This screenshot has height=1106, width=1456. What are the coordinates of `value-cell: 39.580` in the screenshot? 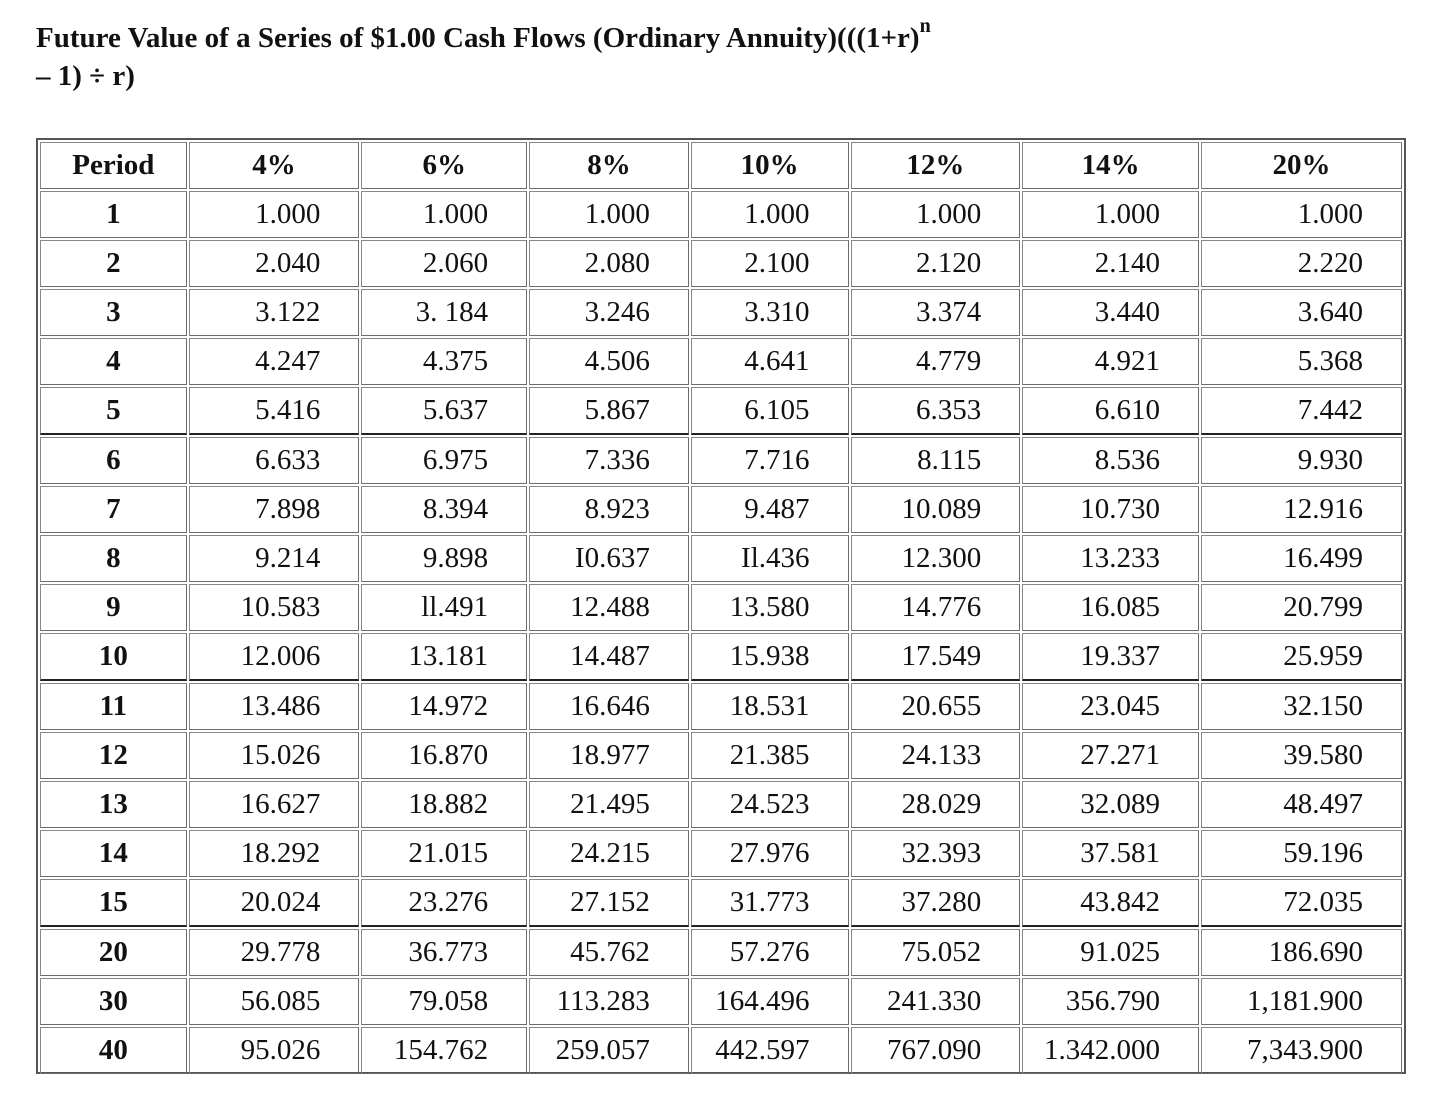 It's located at (1301, 755).